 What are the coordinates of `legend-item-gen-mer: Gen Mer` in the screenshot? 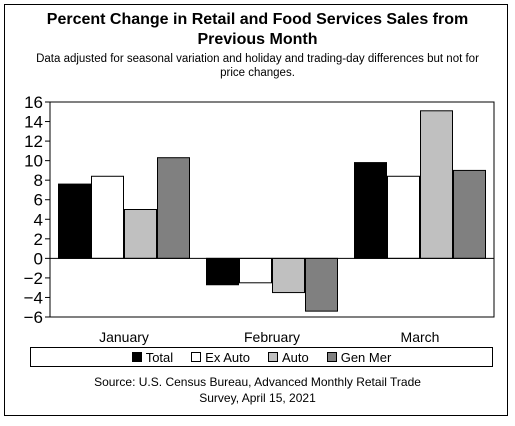 It's located at (359, 357).